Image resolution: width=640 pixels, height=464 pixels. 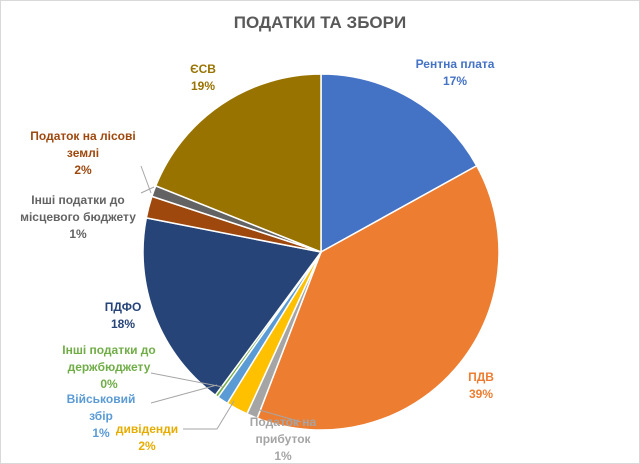 What do you see at coordinates (481, 385) in the screenshot?
I see `slice-label-1: ПДВ 39%` at bounding box center [481, 385].